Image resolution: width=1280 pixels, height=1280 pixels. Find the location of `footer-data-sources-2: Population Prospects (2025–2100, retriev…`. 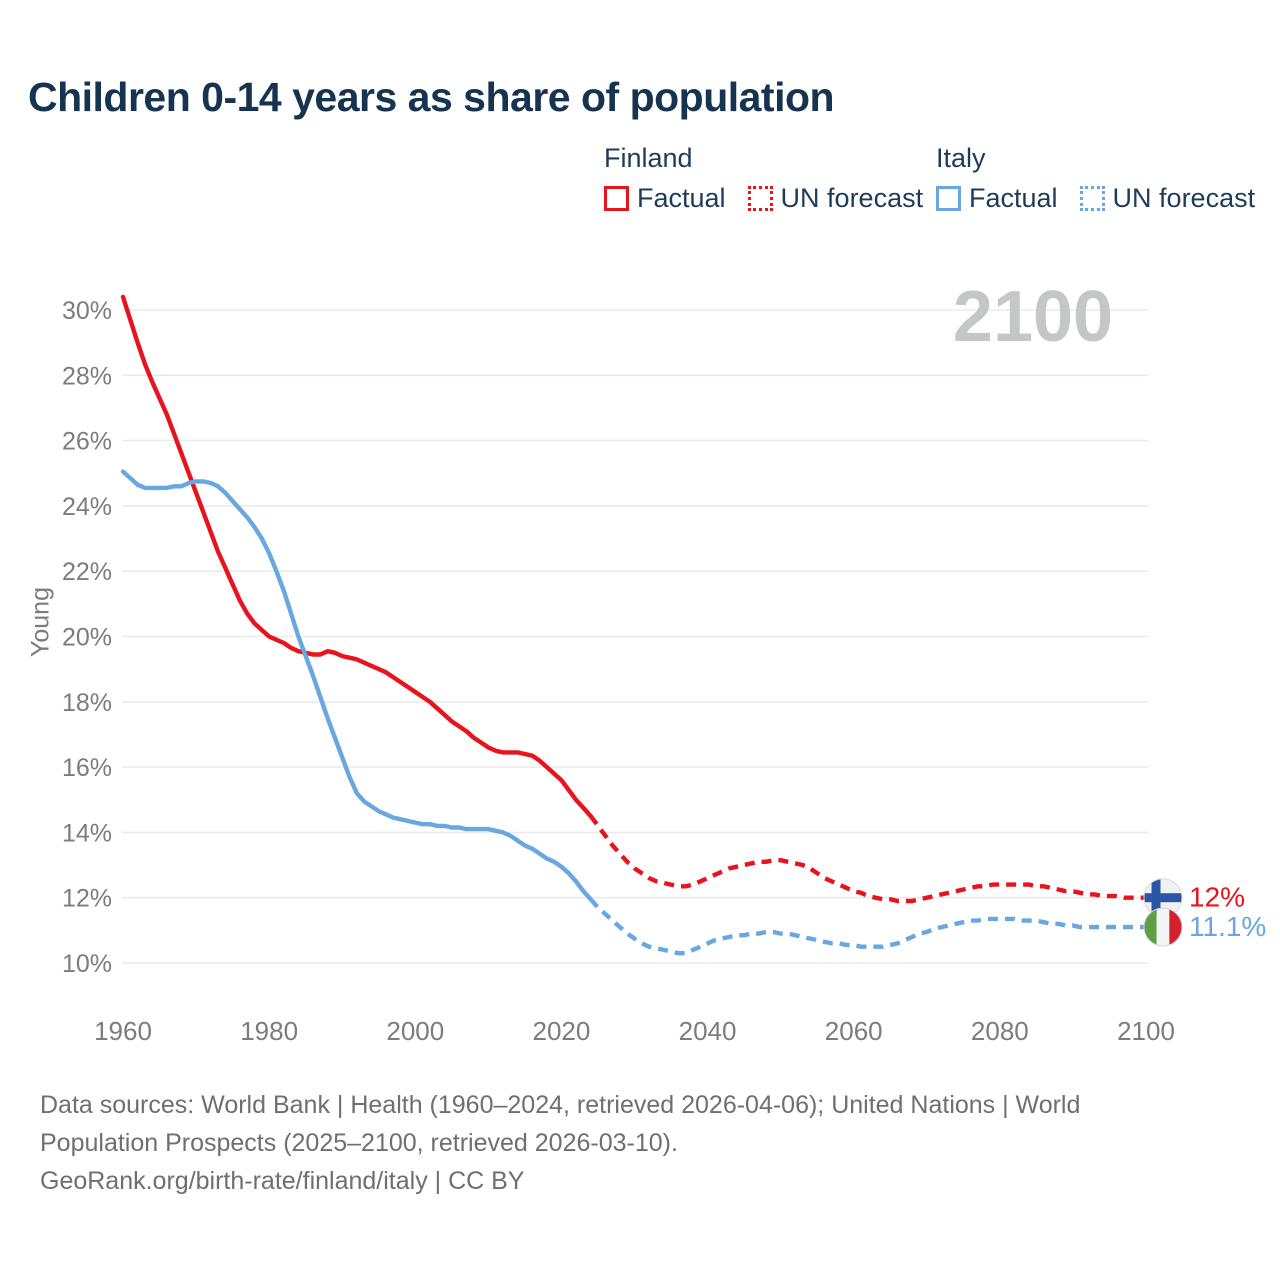

footer-data-sources-2: Population Prospects (2025–2100, retriev… is located at coordinates (359, 1143).